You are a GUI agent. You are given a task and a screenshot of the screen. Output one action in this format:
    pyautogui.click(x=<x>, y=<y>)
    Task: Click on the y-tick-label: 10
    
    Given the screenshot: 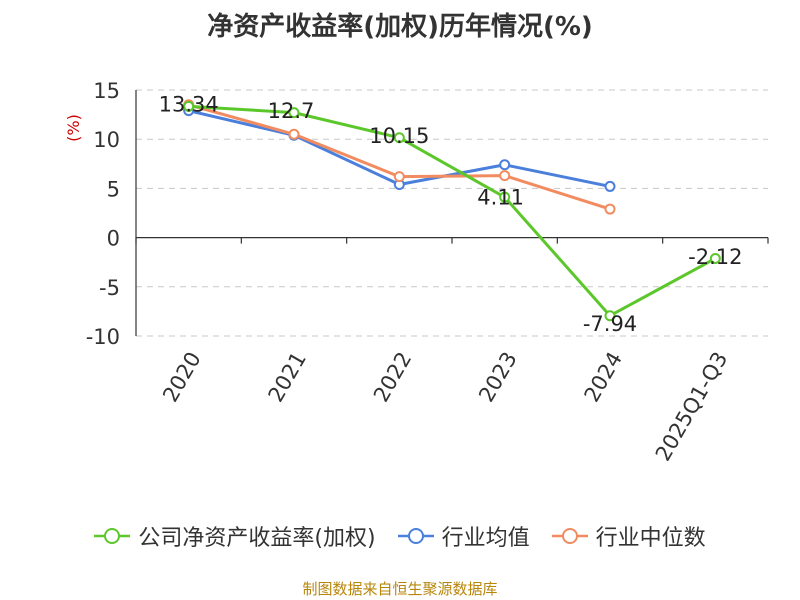 What is the action you would take?
    pyautogui.click(x=106, y=140)
    